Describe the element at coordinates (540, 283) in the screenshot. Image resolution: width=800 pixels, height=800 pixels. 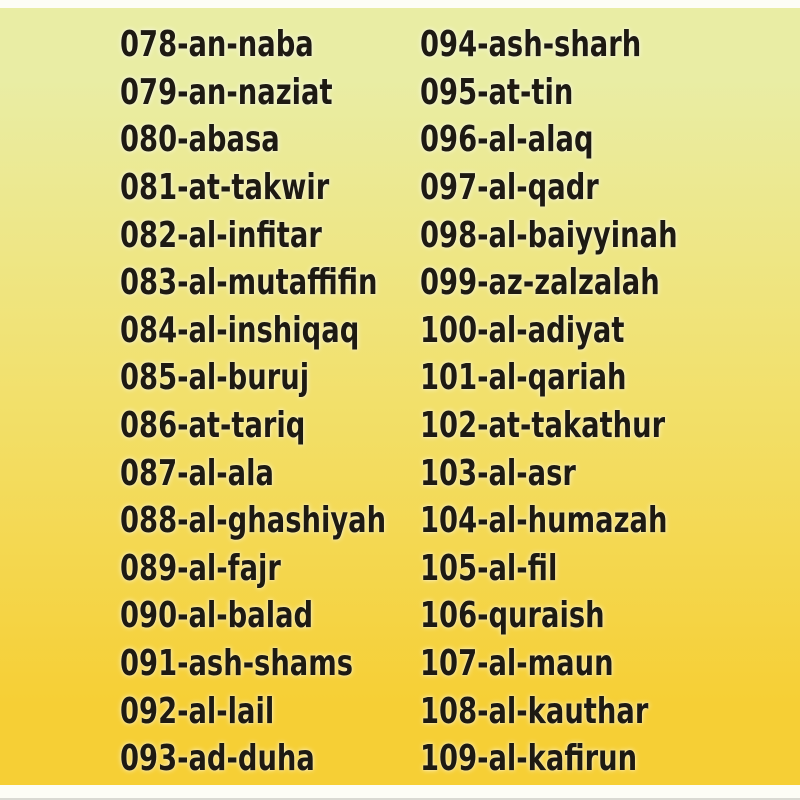
I see `surah-list-item: 099-az-zalzalah` at that location.